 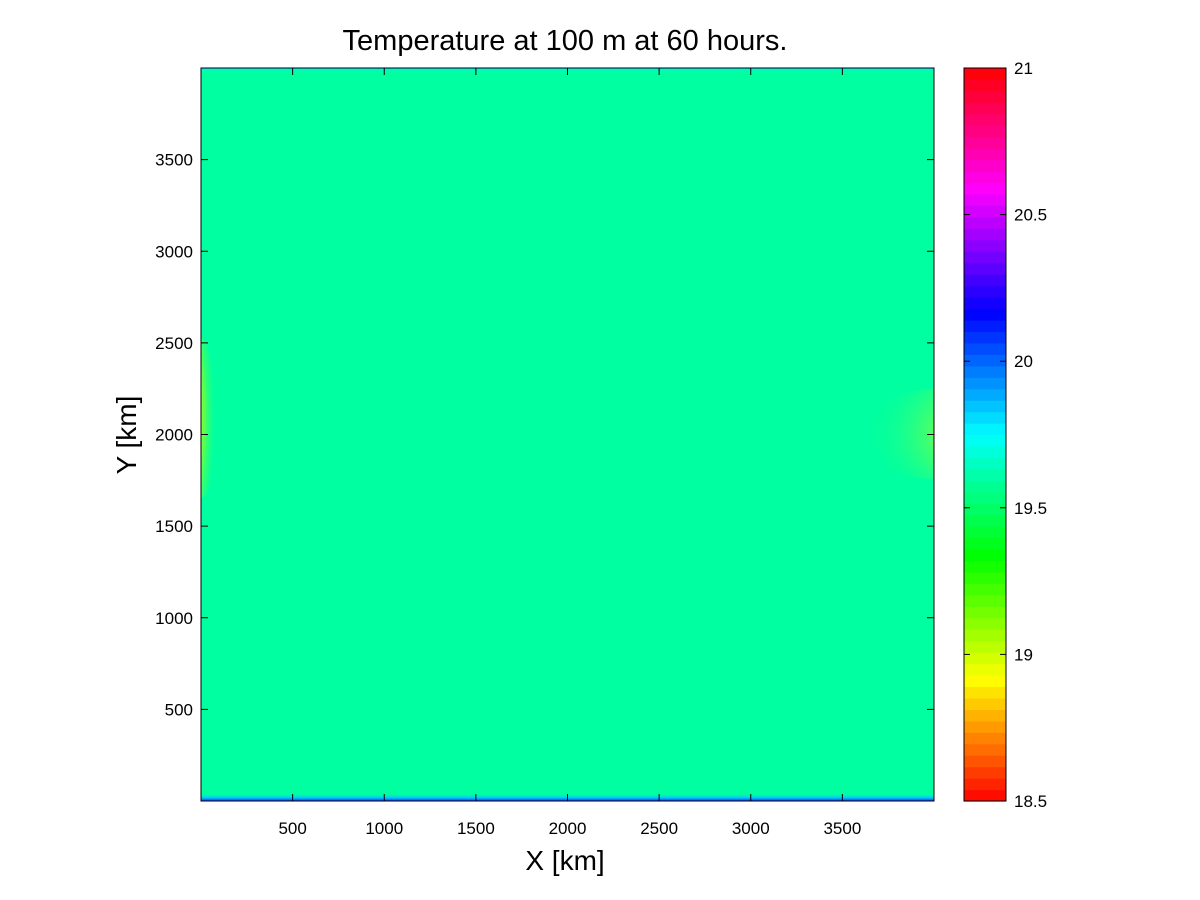 I want to click on y-tick-label: 3000, so click(x=174, y=251).